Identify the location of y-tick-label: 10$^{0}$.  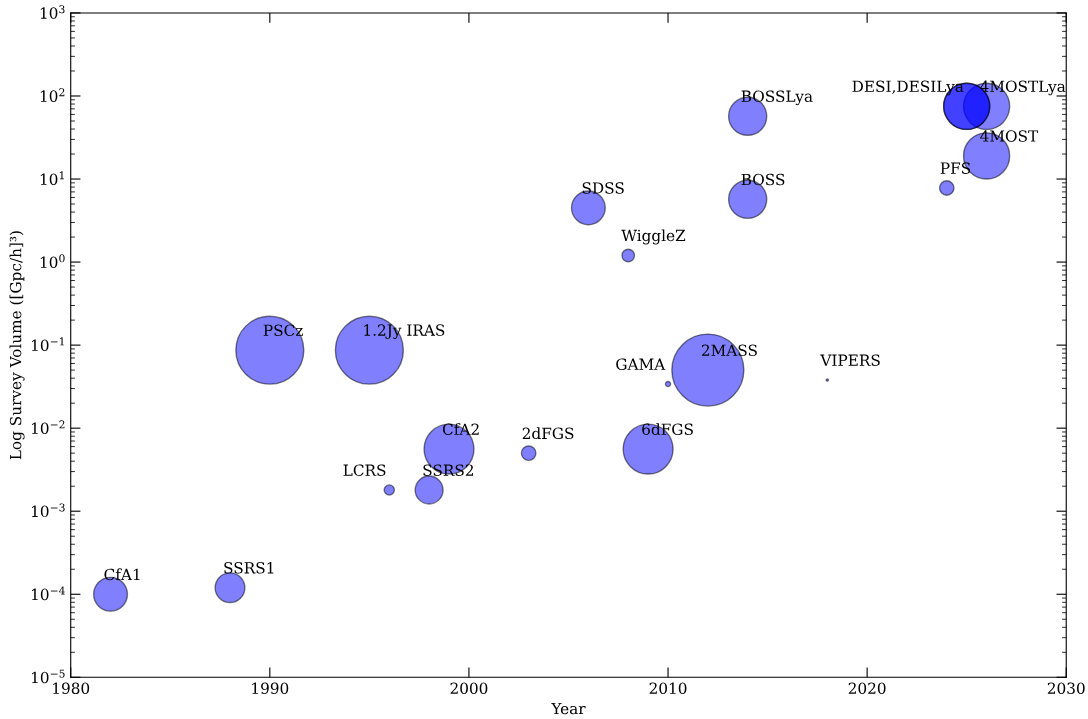
(52, 261).